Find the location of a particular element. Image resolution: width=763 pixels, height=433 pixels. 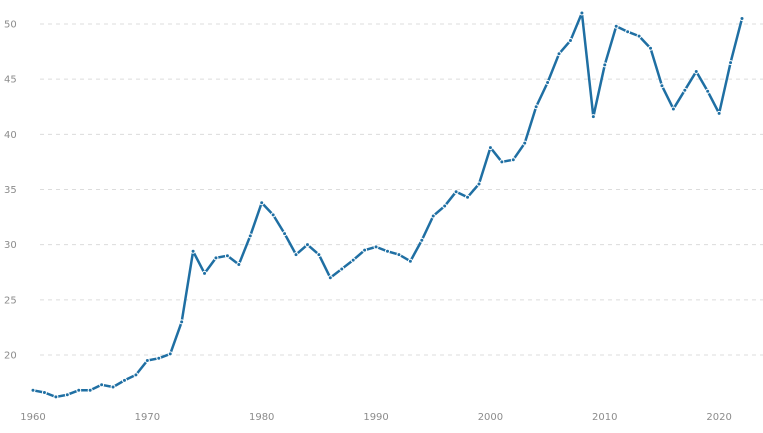

y-axis-ticks: 20 25 30 35 40 45 50 is located at coordinates (10, 191).